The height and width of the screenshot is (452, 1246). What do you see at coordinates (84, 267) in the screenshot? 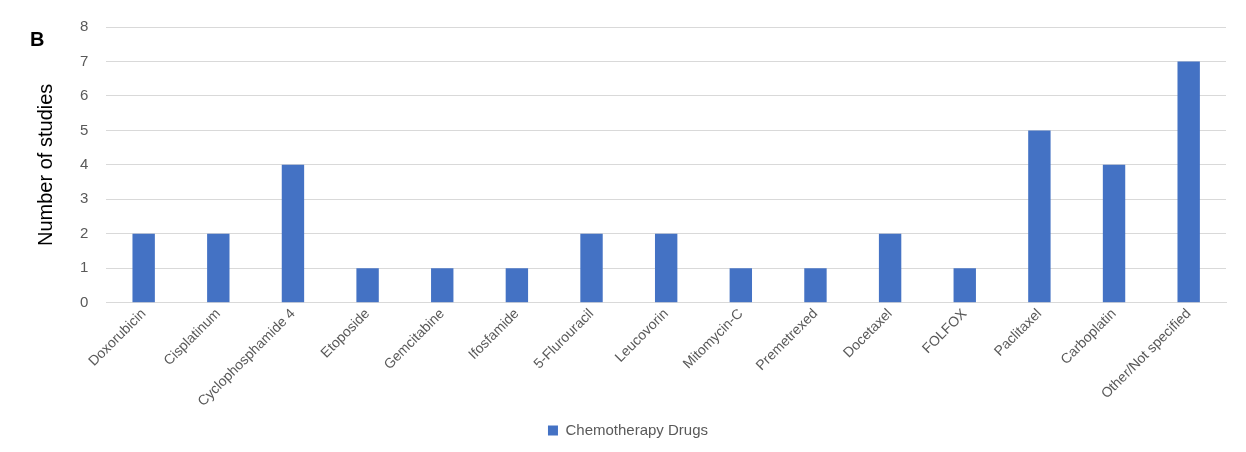
I see `y-tick-label: 1` at bounding box center [84, 267].